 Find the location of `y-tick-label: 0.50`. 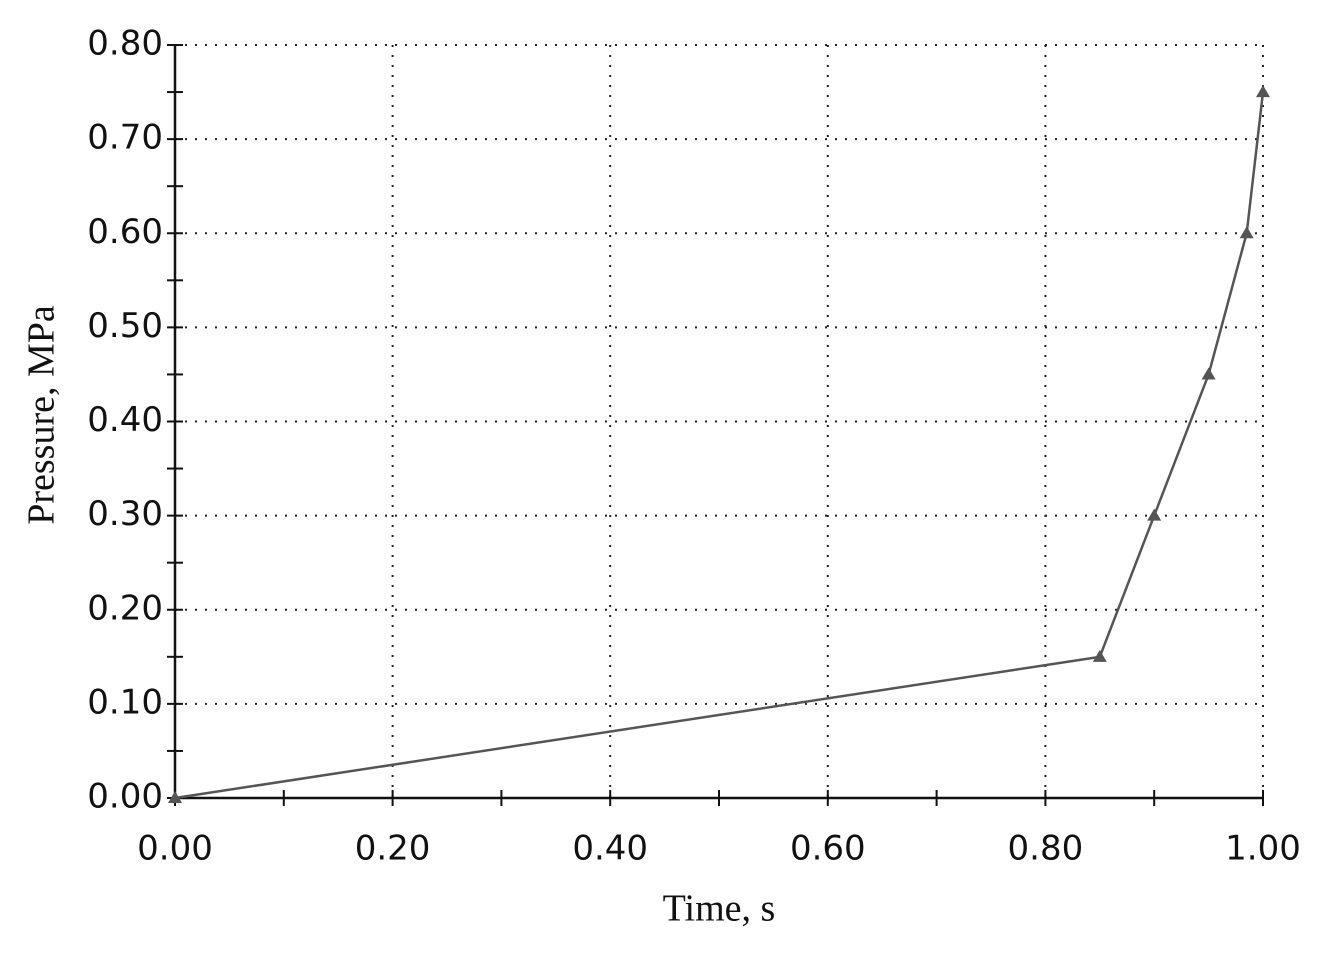

y-tick-label: 0.50 is located at coordinates (125, 326).